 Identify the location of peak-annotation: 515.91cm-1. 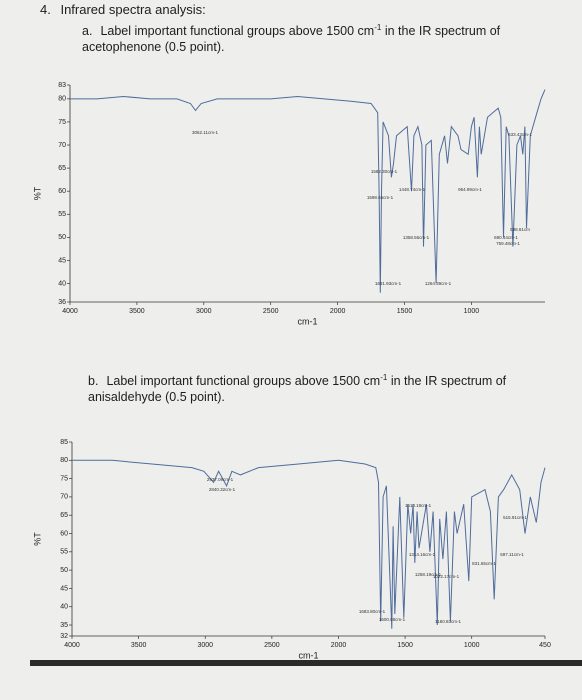
(515, 517).